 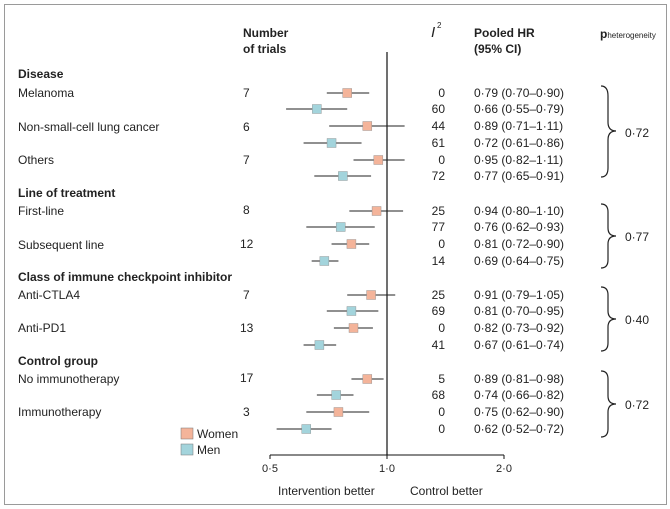 What do you see at coordinates (67, 193) in the screenshot?
I see `group-title-line-of-treatment: Line of treatment` at bounding box center [67, 193].